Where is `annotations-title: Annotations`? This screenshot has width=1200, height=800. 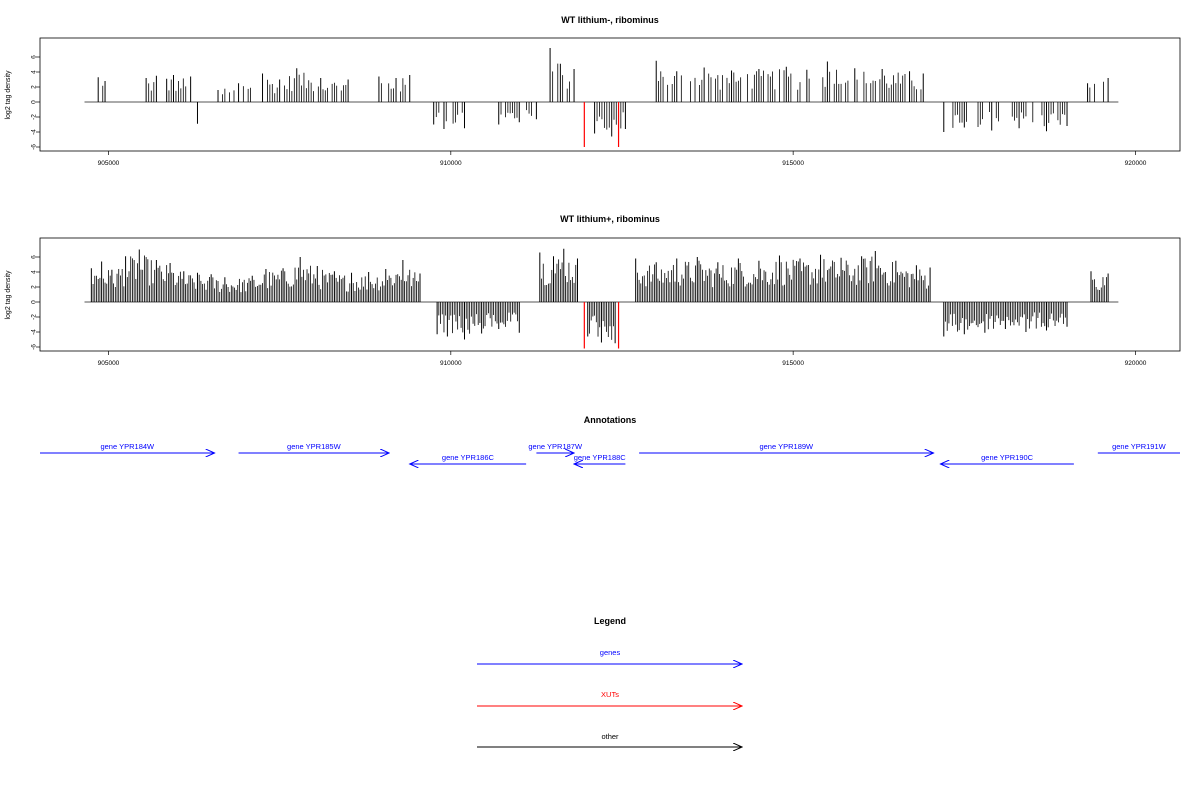
annotations-title: Annotations is located at coordinates (610, 420).